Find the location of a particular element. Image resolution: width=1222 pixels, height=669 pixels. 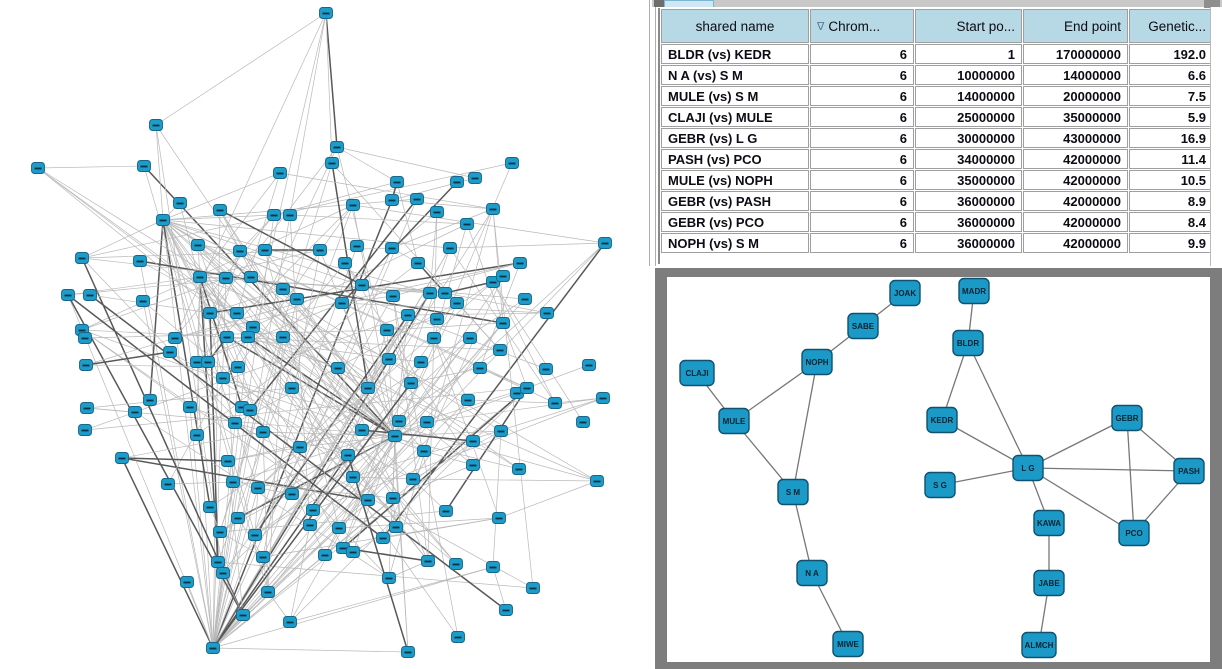

table-row: N A (vs) S M 6 10000000 14000000 6.6 is located at coordinates (937, 75).